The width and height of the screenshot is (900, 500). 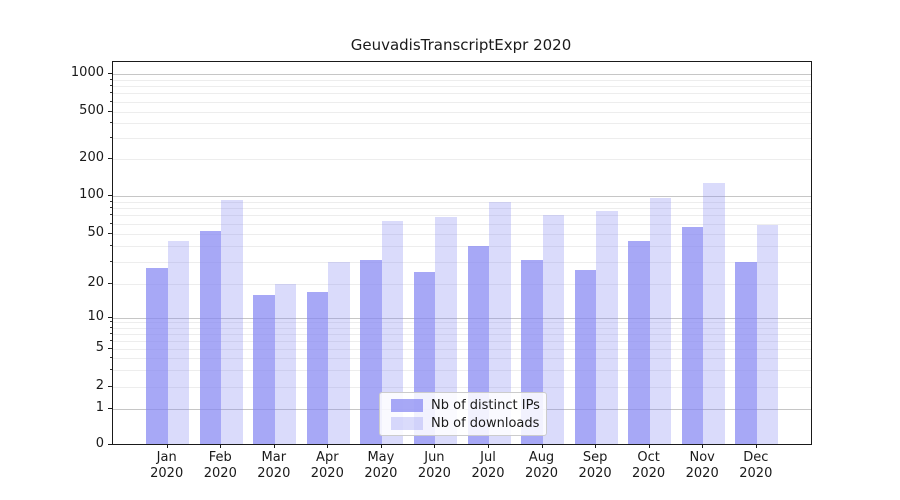 I want to click on bar-feb-2020-downloads, so click(x=232, y=321).